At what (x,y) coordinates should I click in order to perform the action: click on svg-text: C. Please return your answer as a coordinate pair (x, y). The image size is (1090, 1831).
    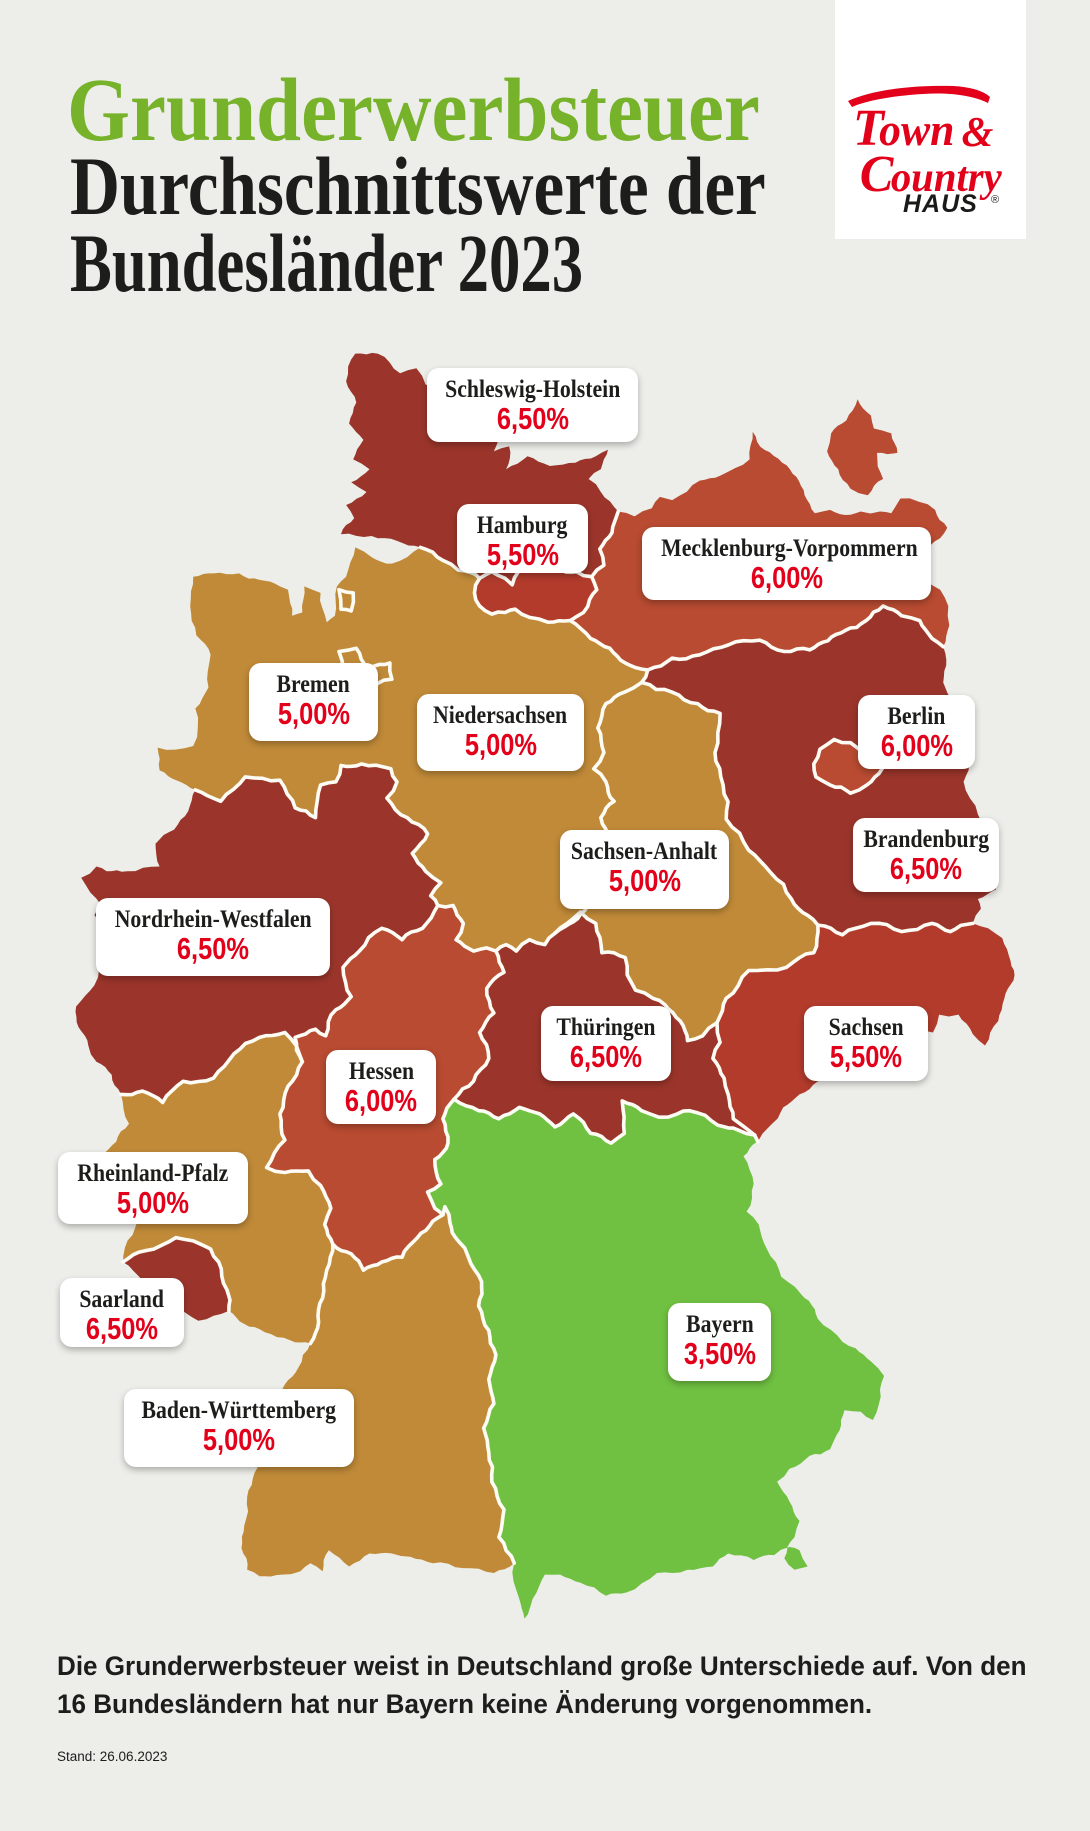
    Looking at the image, I should click on (877, 174).